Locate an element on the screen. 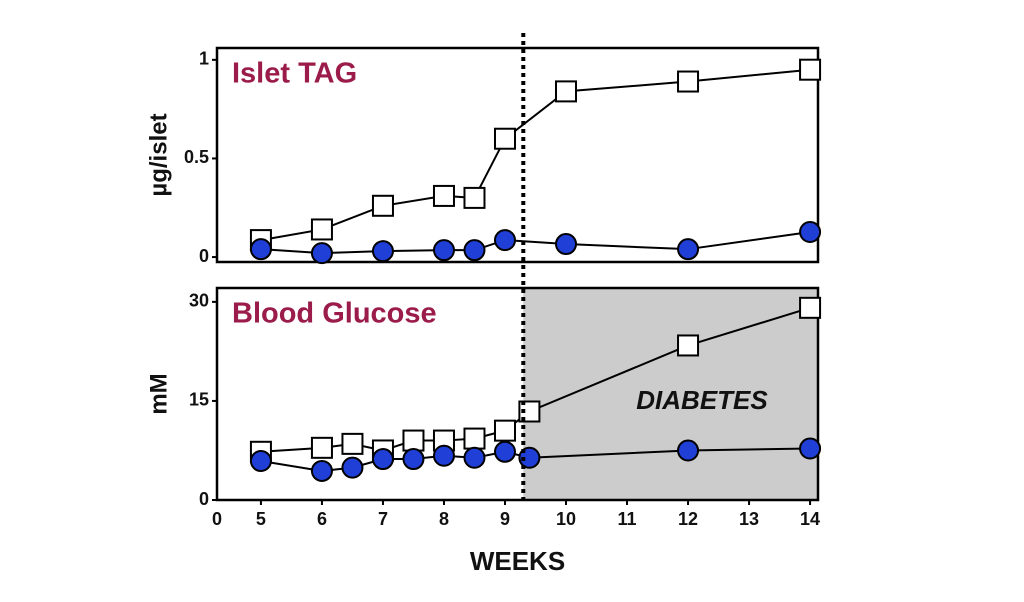 This screenshot has width=1024, height=602. y-tick-label: 1 is located at coordinates (204, 59).